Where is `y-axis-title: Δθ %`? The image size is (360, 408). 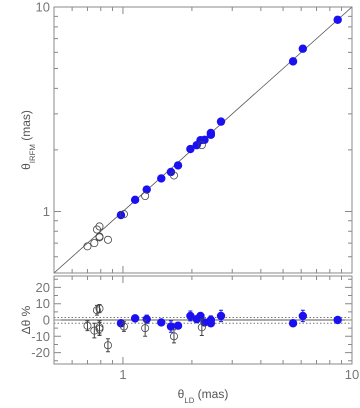
y-axis-title: Δθ % is located at coordinates (26, 319).